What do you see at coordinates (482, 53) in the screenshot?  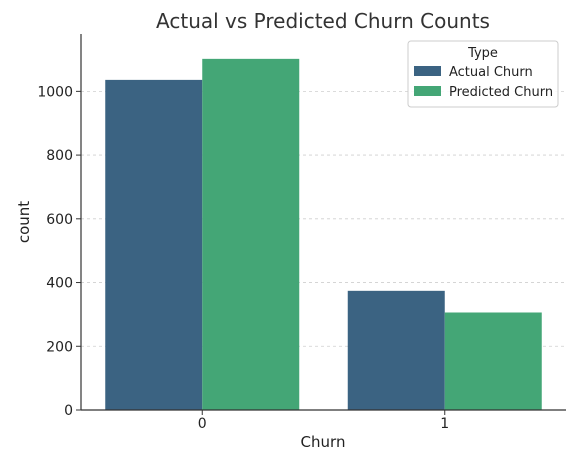 I see `legend-title: Type` at bounding box center [482, 53].